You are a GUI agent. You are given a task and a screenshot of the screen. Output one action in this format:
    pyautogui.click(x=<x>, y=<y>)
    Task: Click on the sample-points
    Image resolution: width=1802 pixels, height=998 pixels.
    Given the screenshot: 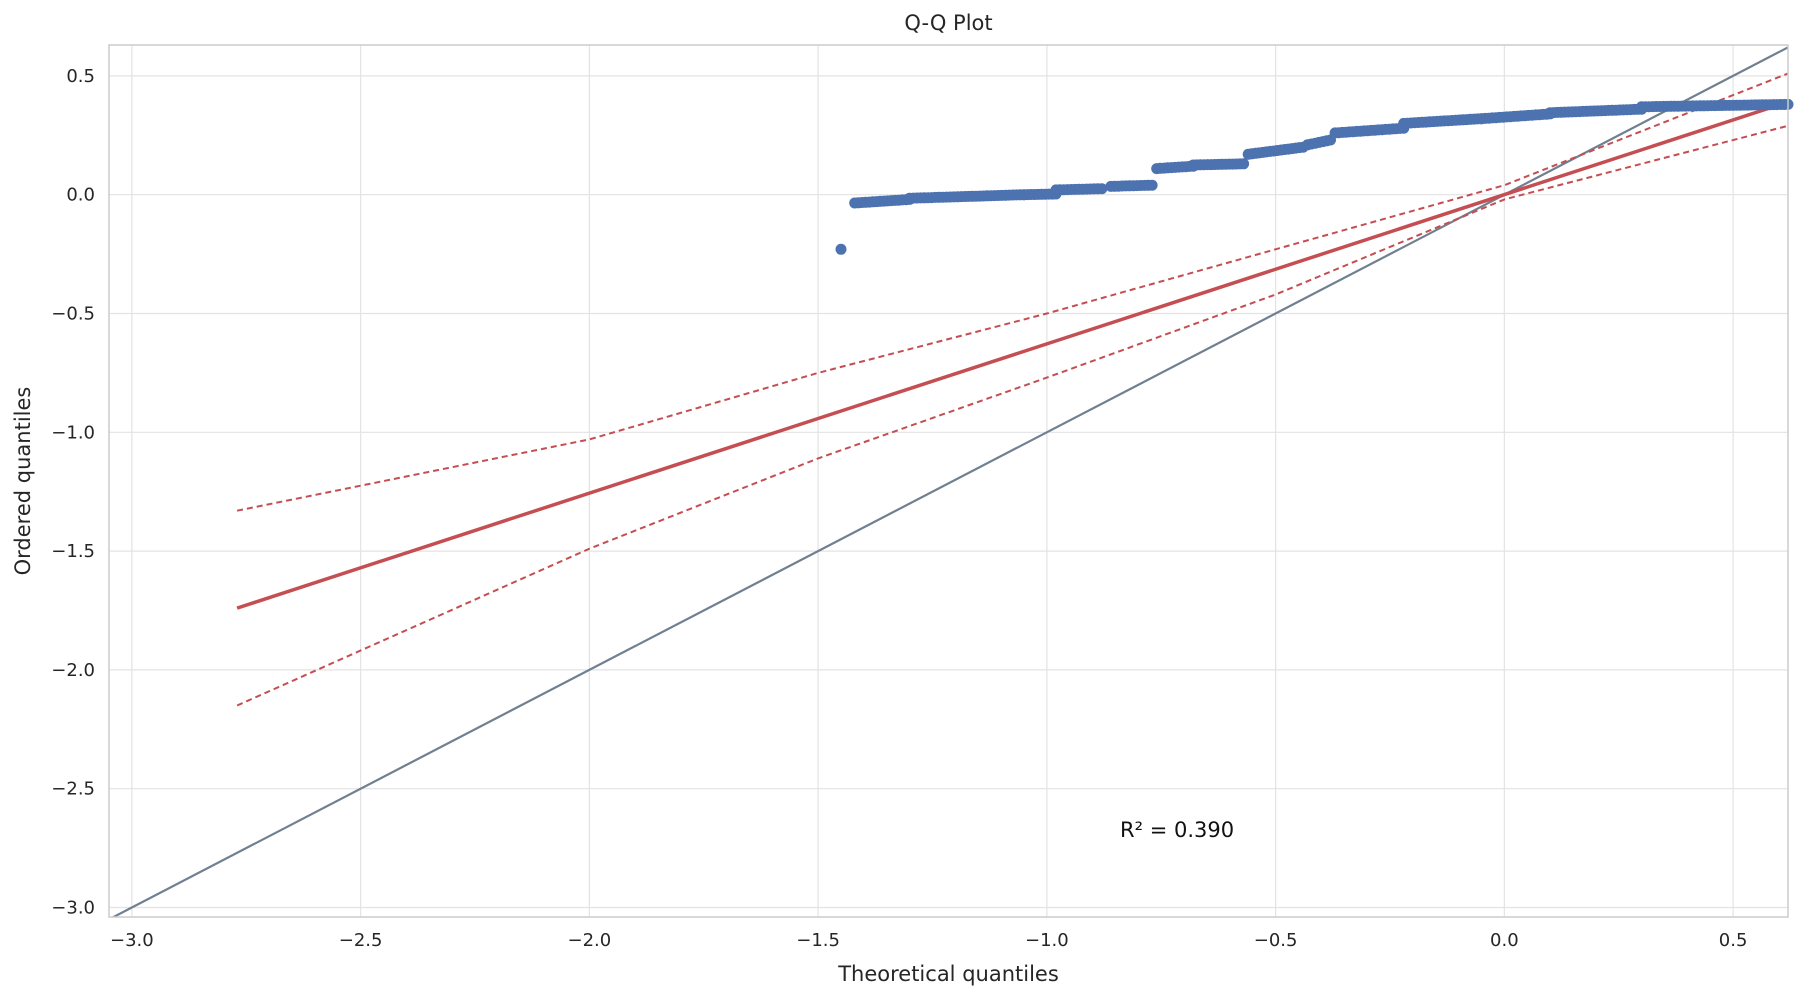 What is the action you would take?
    pyautogui.click(x=1314, y=176)
    